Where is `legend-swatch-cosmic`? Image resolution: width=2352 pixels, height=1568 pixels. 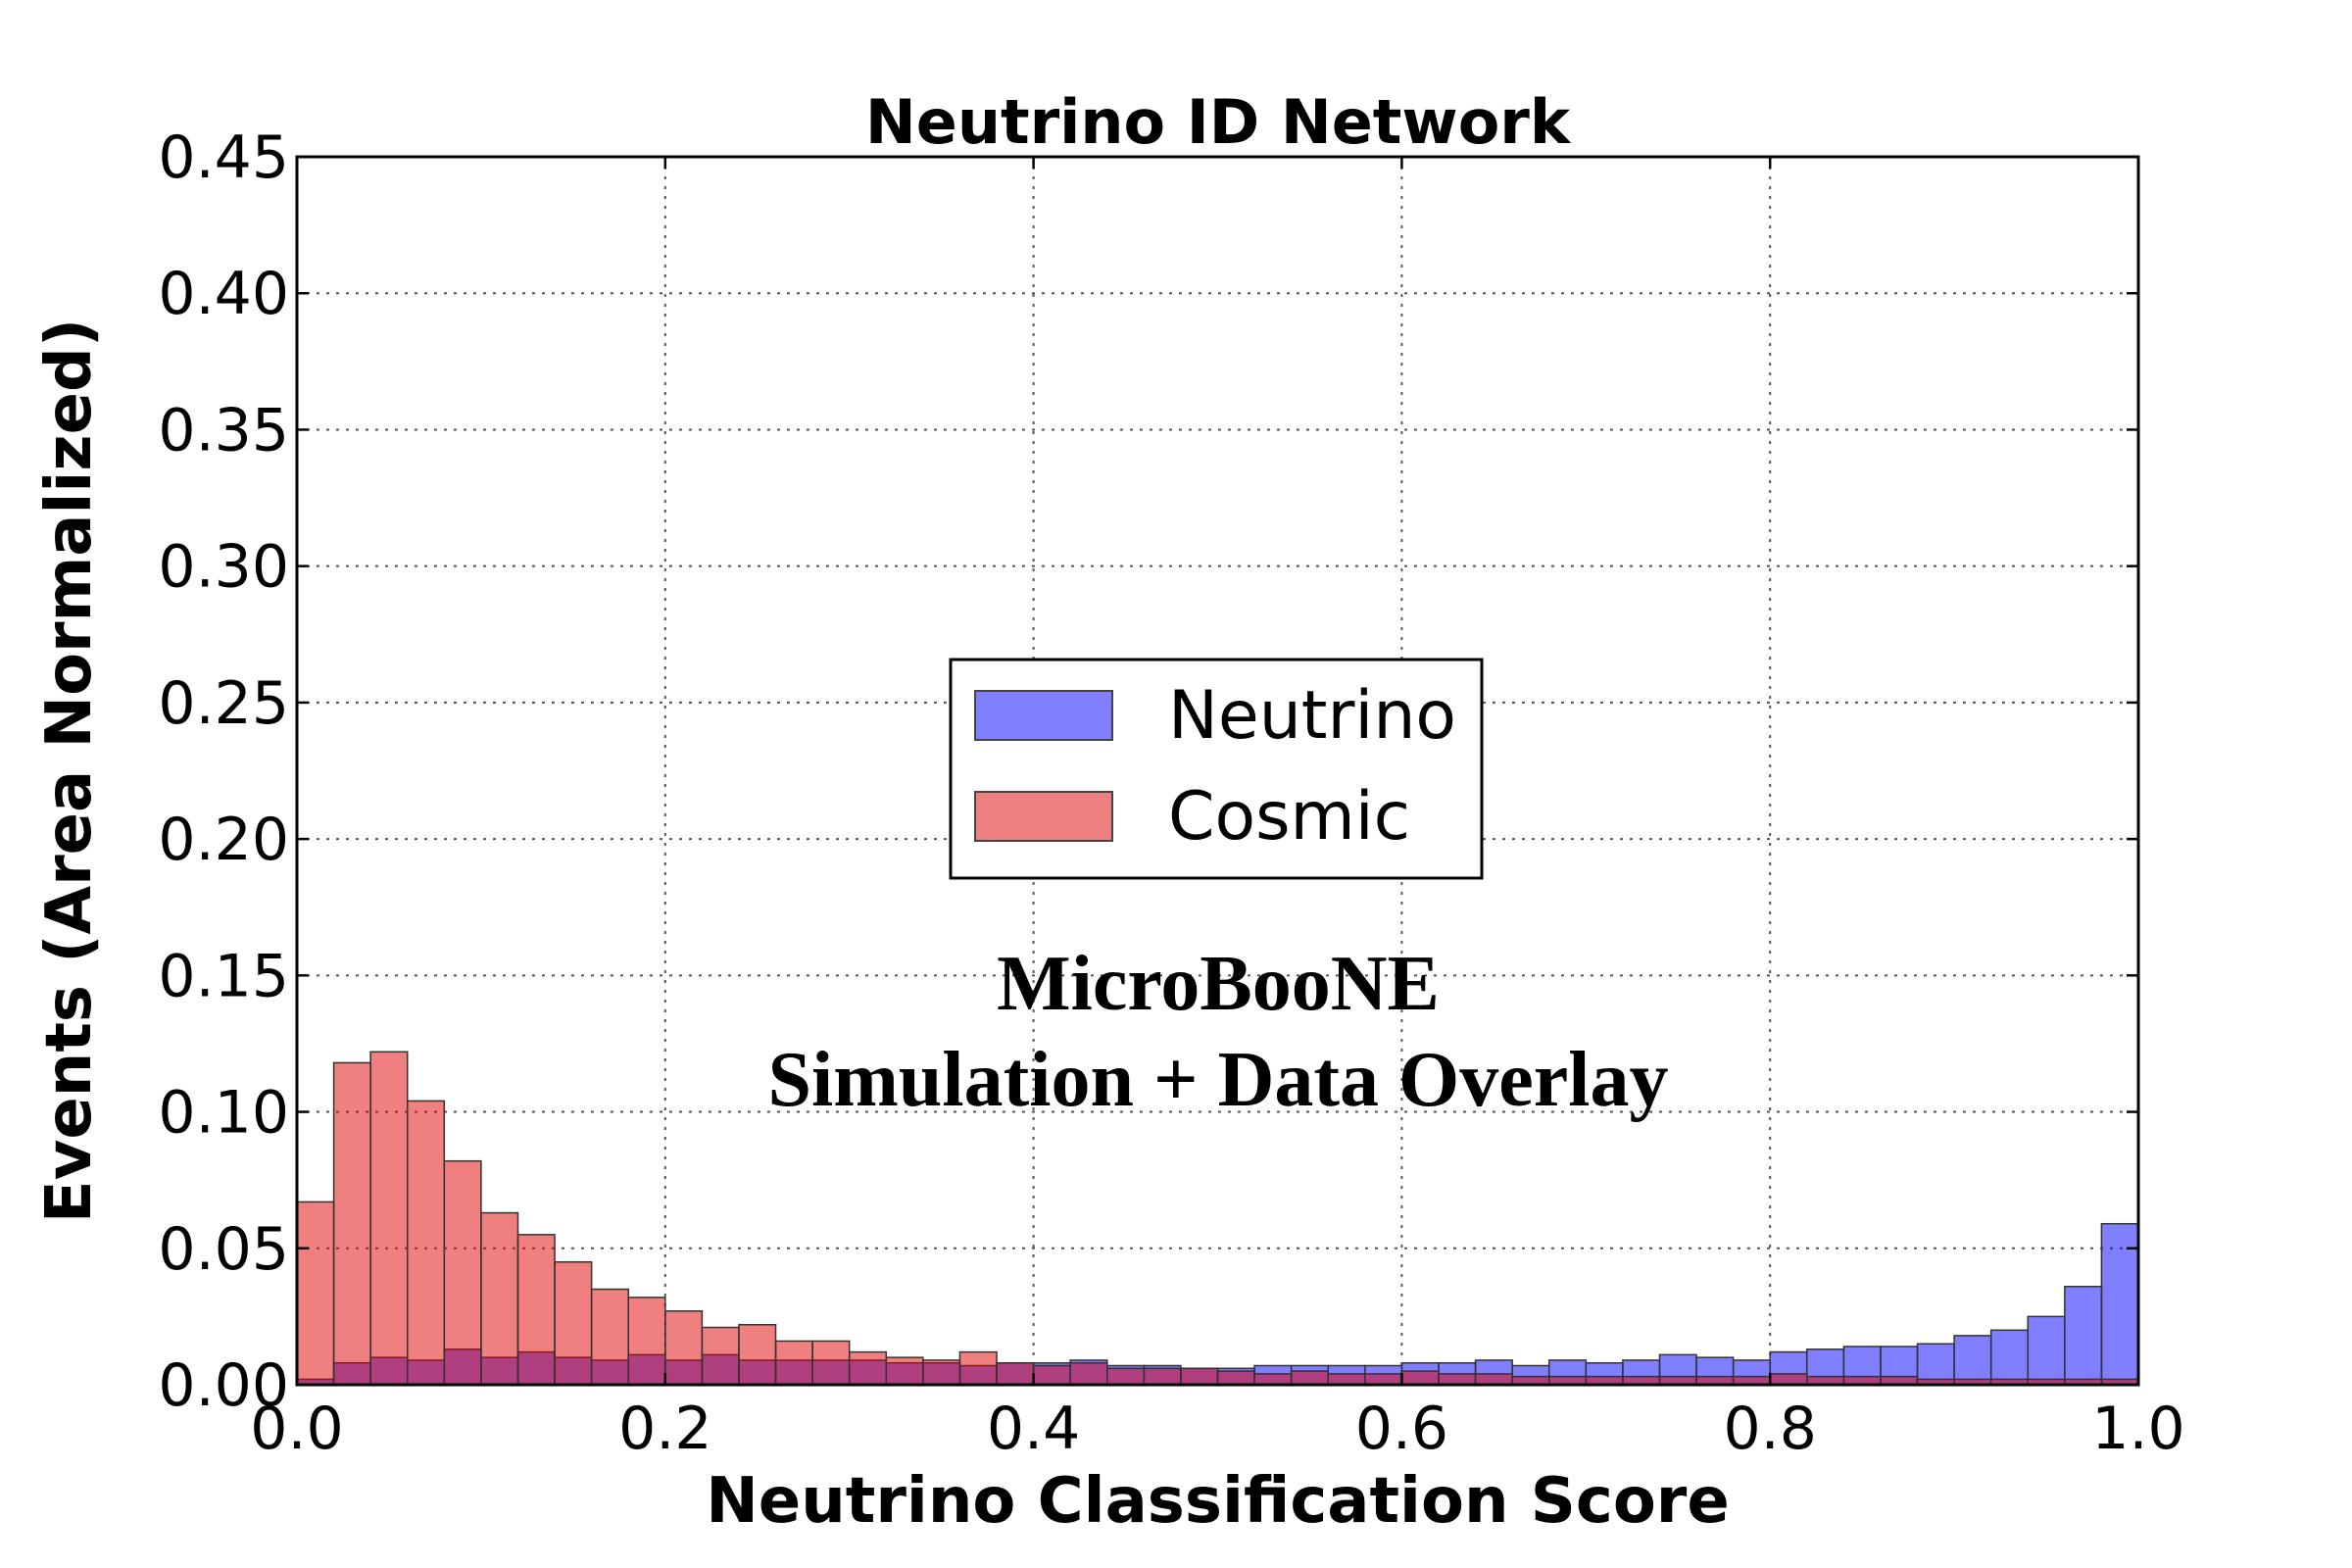 legend-swatch-cosmic is located at coordinates (1043, 816).